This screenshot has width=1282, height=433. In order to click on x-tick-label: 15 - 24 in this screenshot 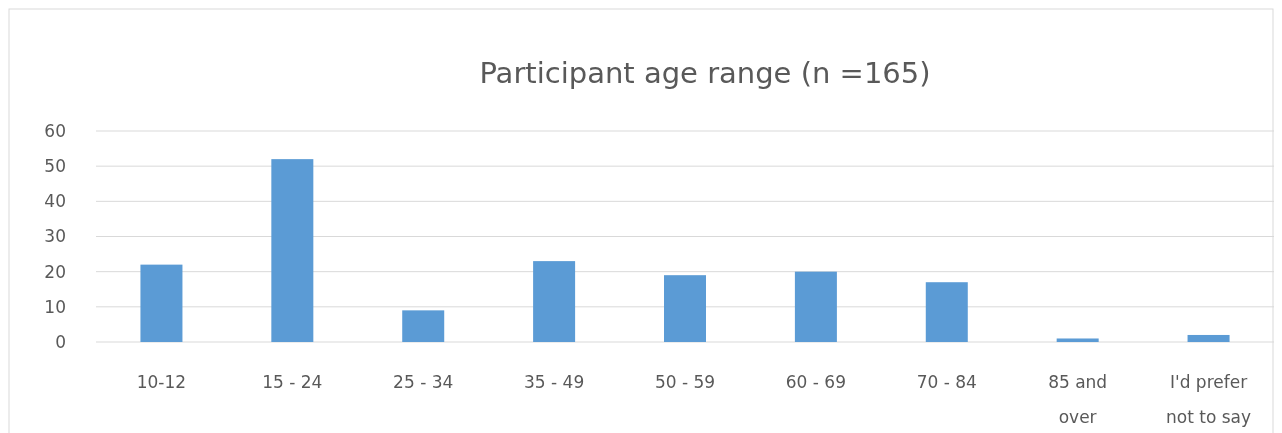, I will do `click(292, 382)`.